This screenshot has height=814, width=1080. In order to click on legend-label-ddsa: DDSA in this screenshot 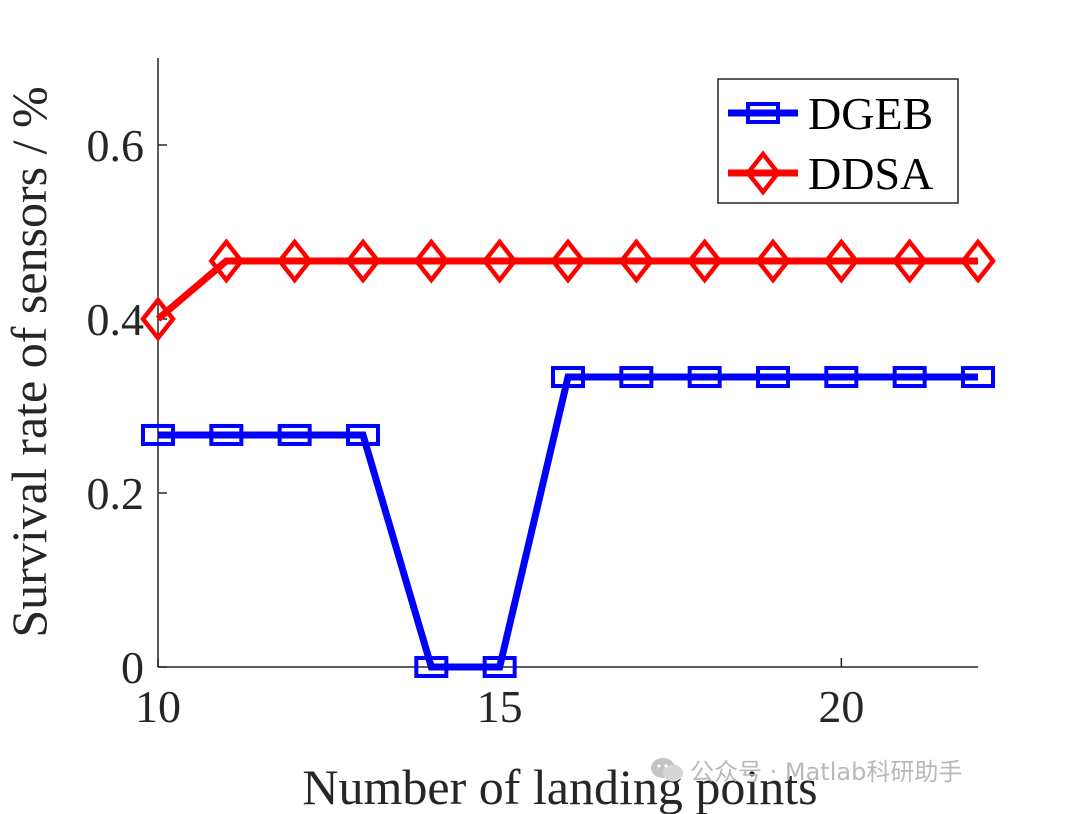, I will do `click(870, 173)`.